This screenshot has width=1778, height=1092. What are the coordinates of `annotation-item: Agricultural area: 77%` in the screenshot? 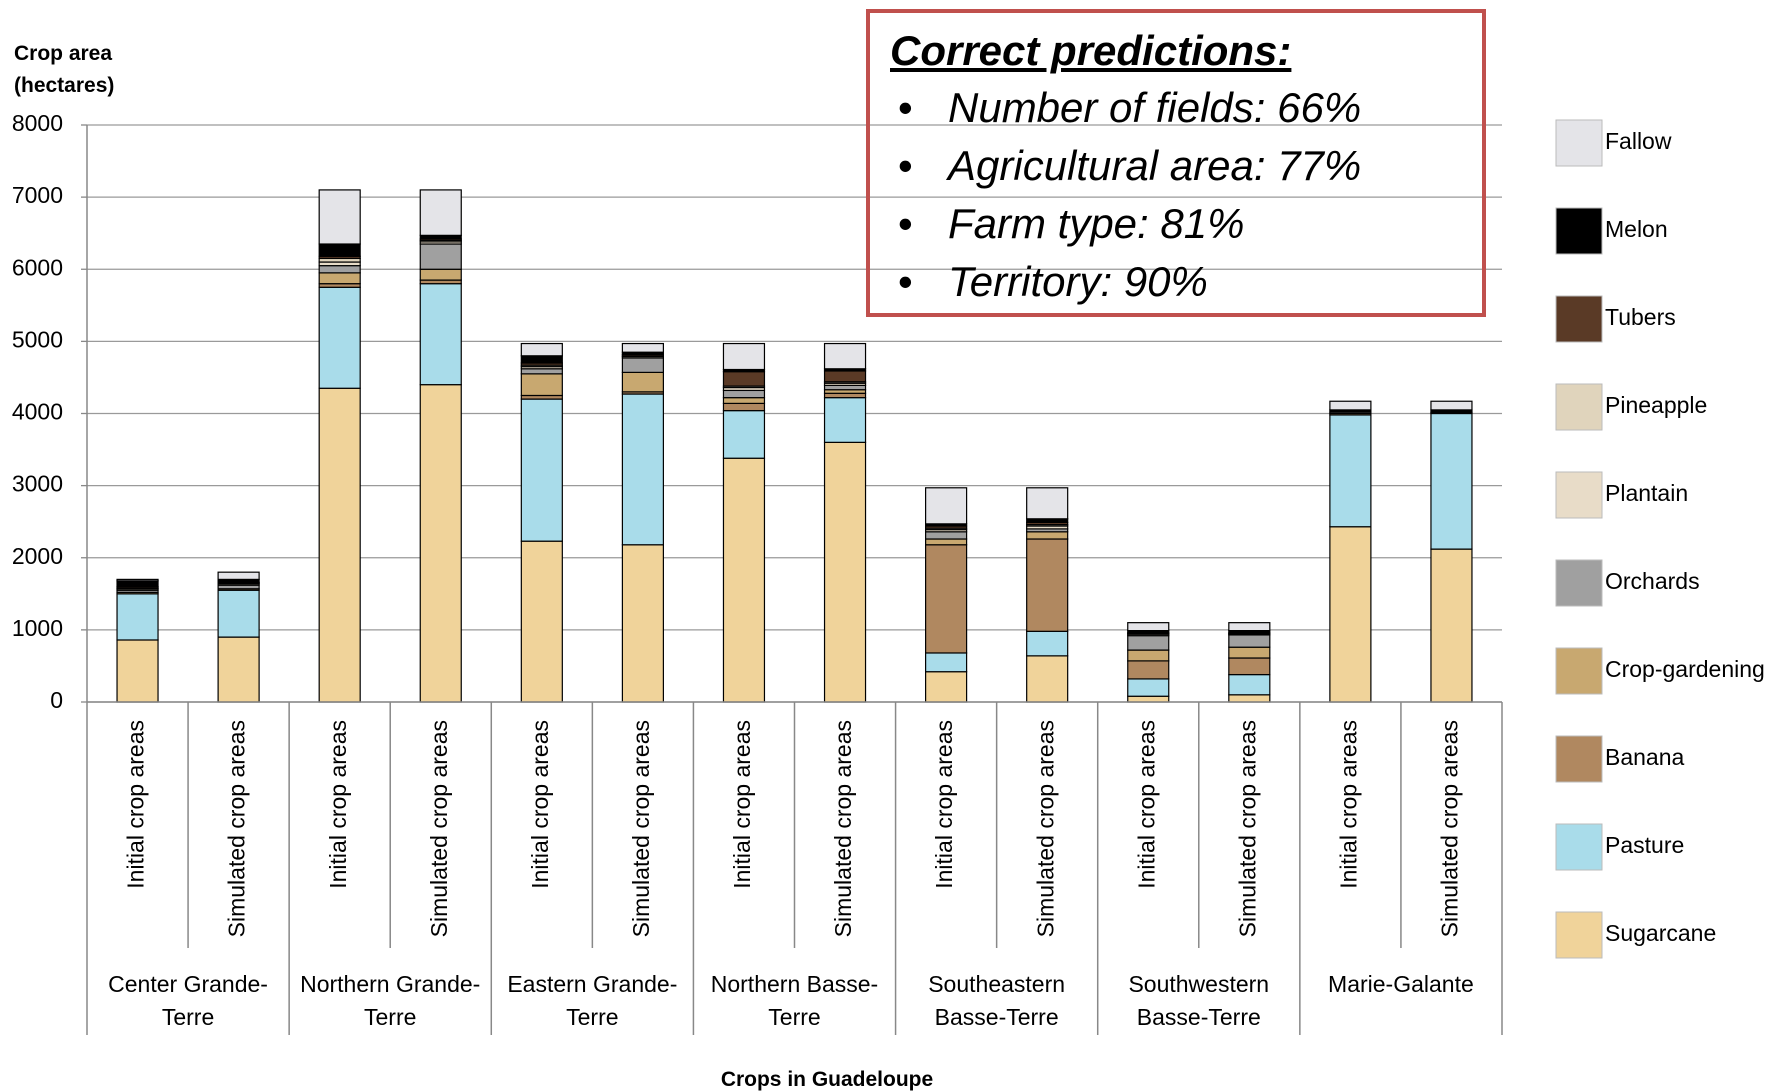 It's located at (1186, 166).